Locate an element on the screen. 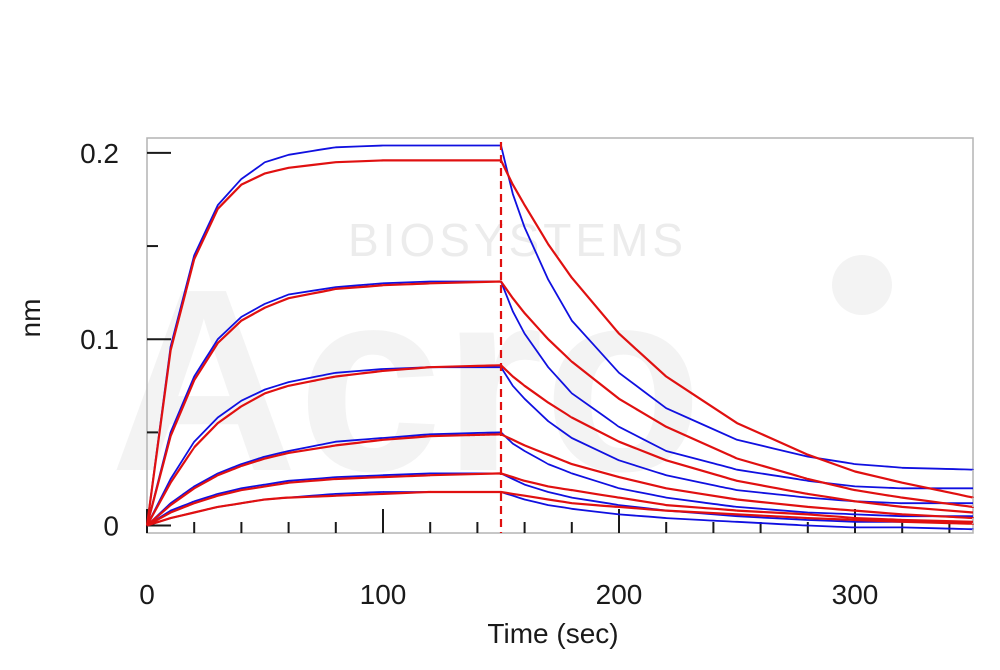 This screenshot has width=1000, height=670. watermark-text: BIOSYSTEMS is located at coordinates (517, 240).